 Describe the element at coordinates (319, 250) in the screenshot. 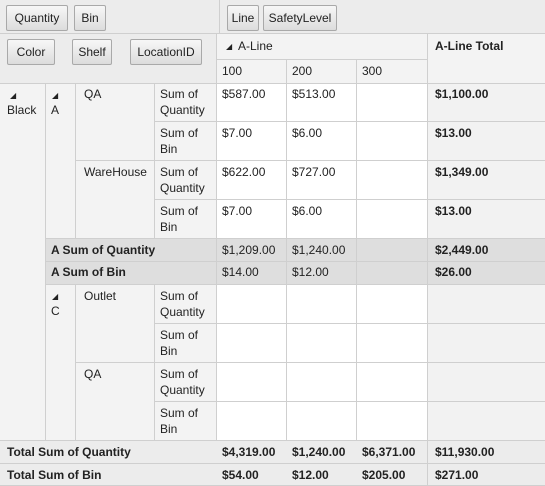

I see `subtotal-cell: $1,240.00` at that location.